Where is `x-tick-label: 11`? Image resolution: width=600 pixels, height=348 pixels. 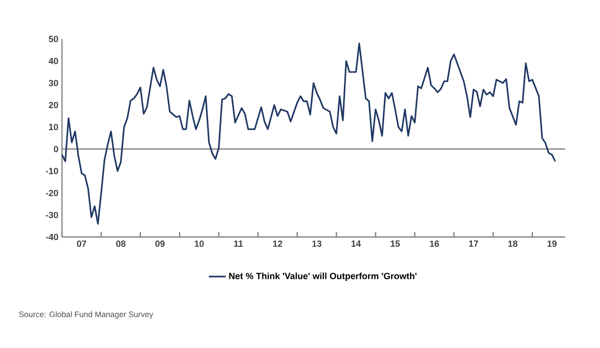 x-tick-label: 11 is located at coordinates (238, 243).